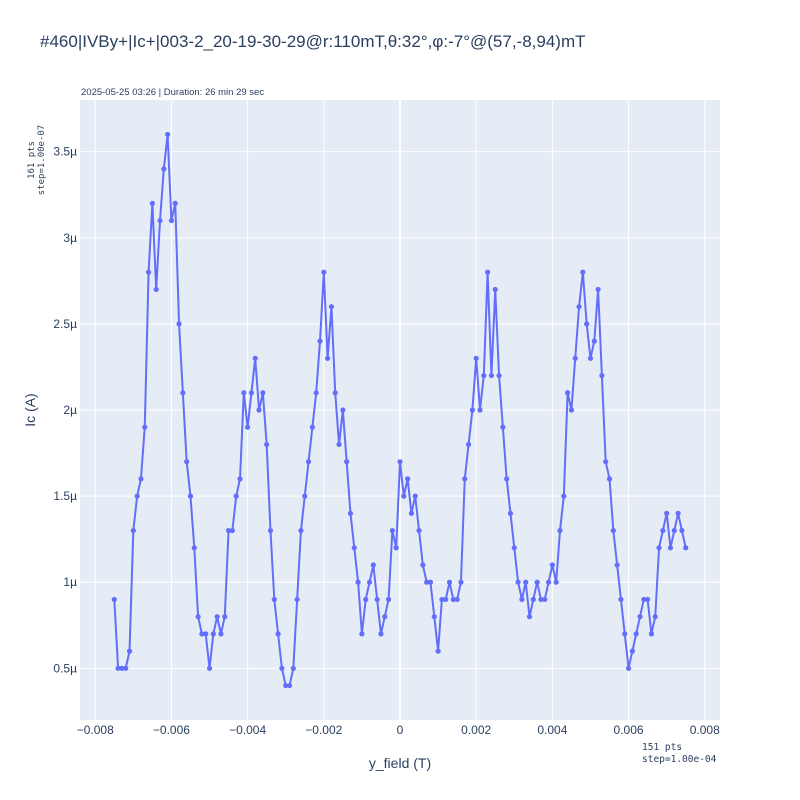 The image size is (800, 800). Describe the element at coordinates (705, 730) in the screenshot. I see `x-tick-label: 0.008` at that location.